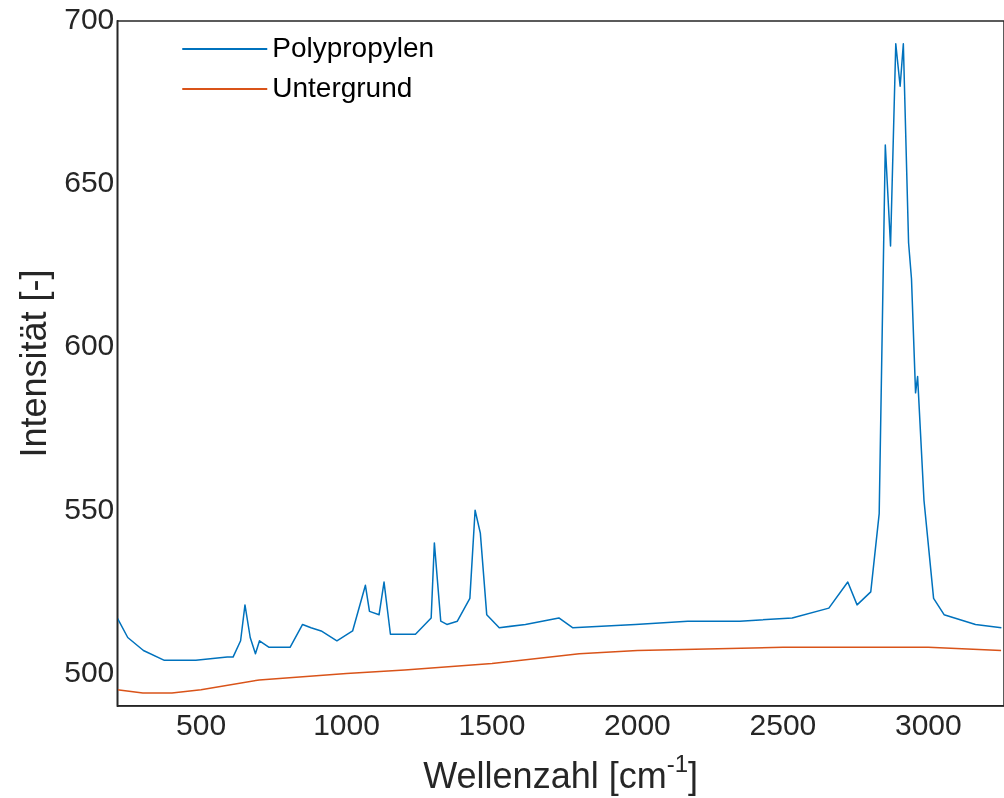  Describe the element at coordinates (783, 725) in the screenshot. I see `x-tick-label: 2500` at that location.